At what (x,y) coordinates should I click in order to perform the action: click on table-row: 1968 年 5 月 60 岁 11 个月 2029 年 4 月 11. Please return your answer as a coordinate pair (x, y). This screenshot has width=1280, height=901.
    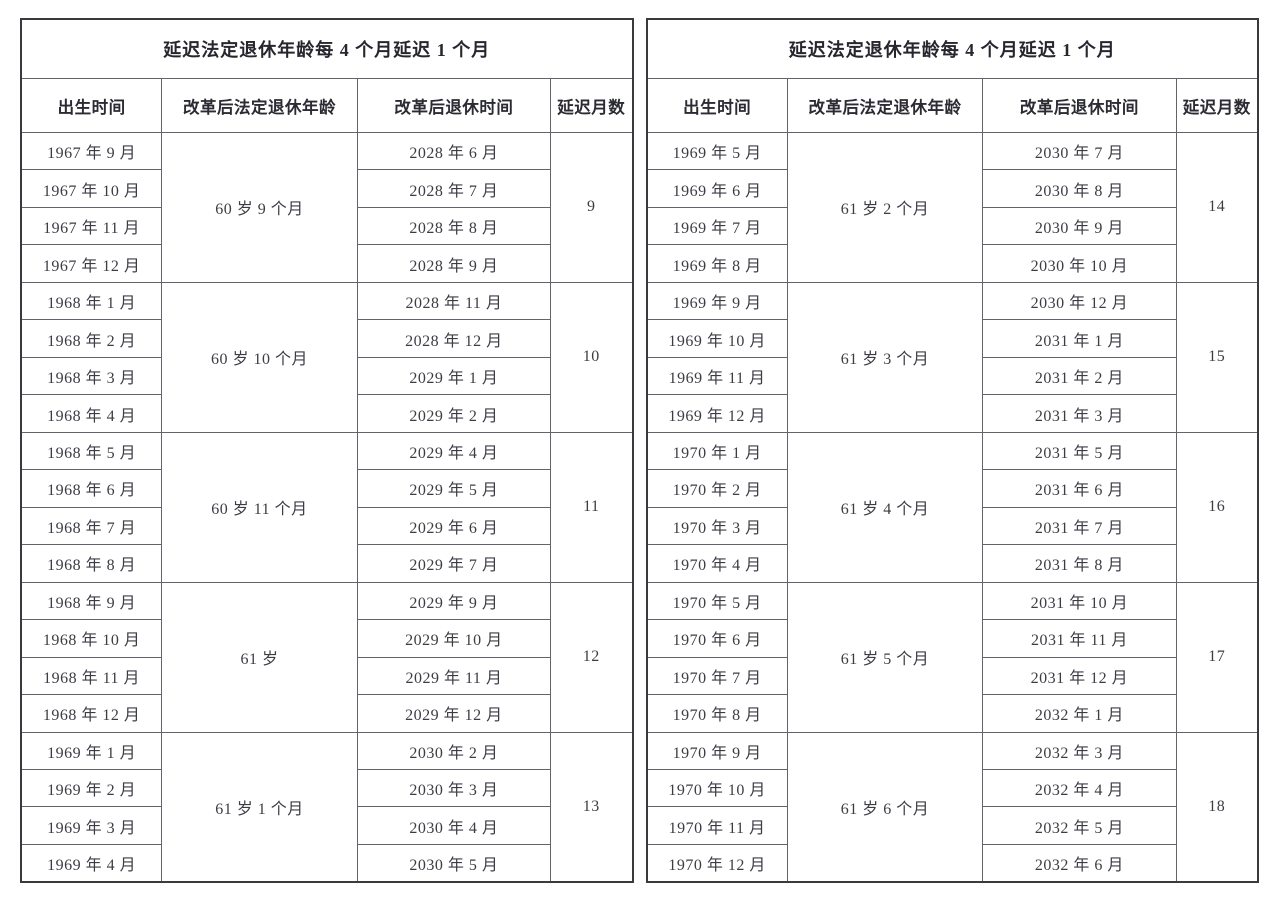
    Looking at the image, I should click on (326, 507).